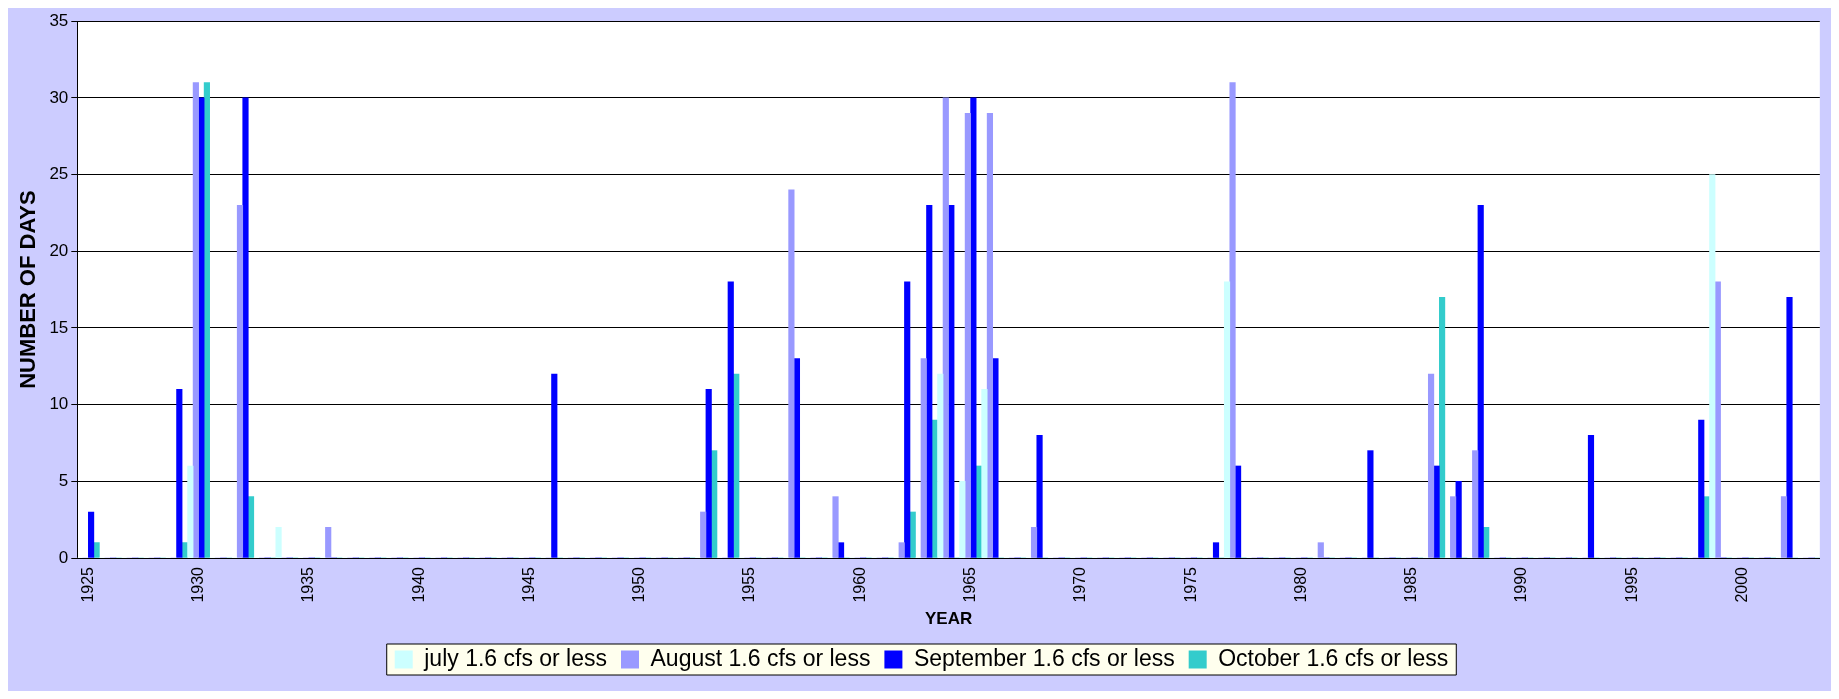 The height and width of the screenshot is (699, 1839). I want to click on x-tick-label: 1980, so click(1300, 584).